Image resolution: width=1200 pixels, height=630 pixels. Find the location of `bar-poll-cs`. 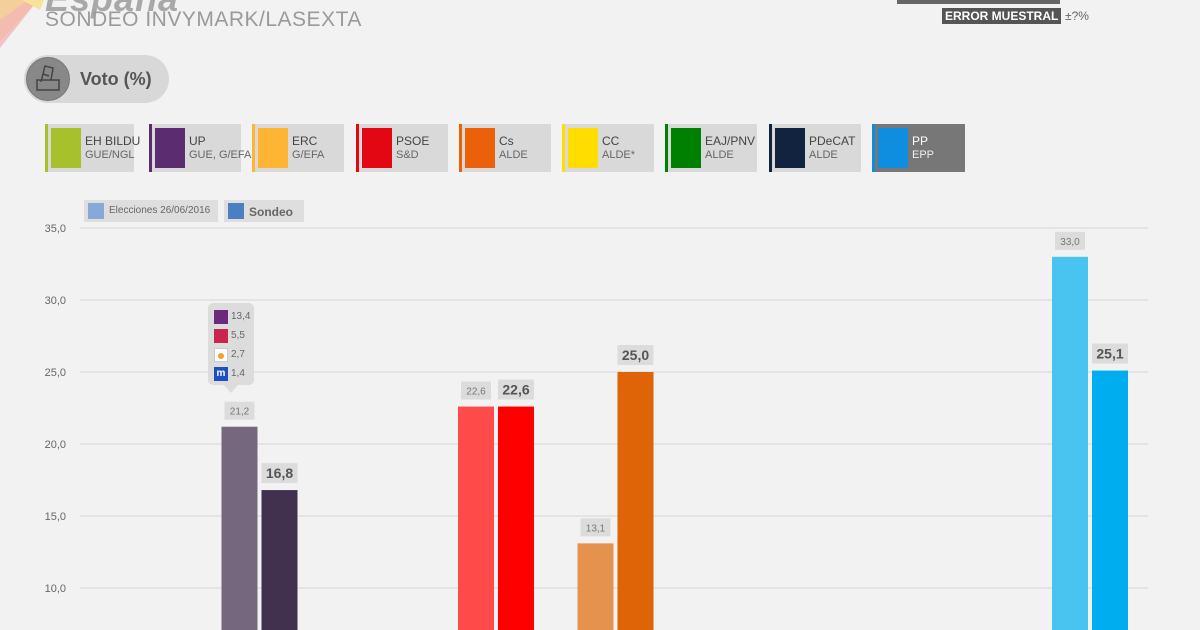

bar-poll-cs is located at coordinates (635, 501).